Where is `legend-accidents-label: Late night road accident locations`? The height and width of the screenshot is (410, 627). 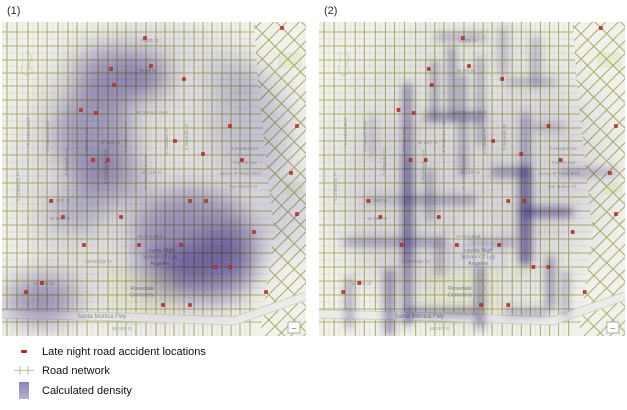 legend-accidents-label: Late night road accident locations is located at coordinates (124, 351).